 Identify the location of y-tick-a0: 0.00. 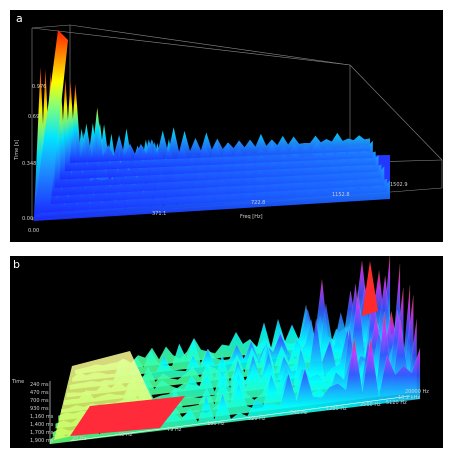
(27, 219).